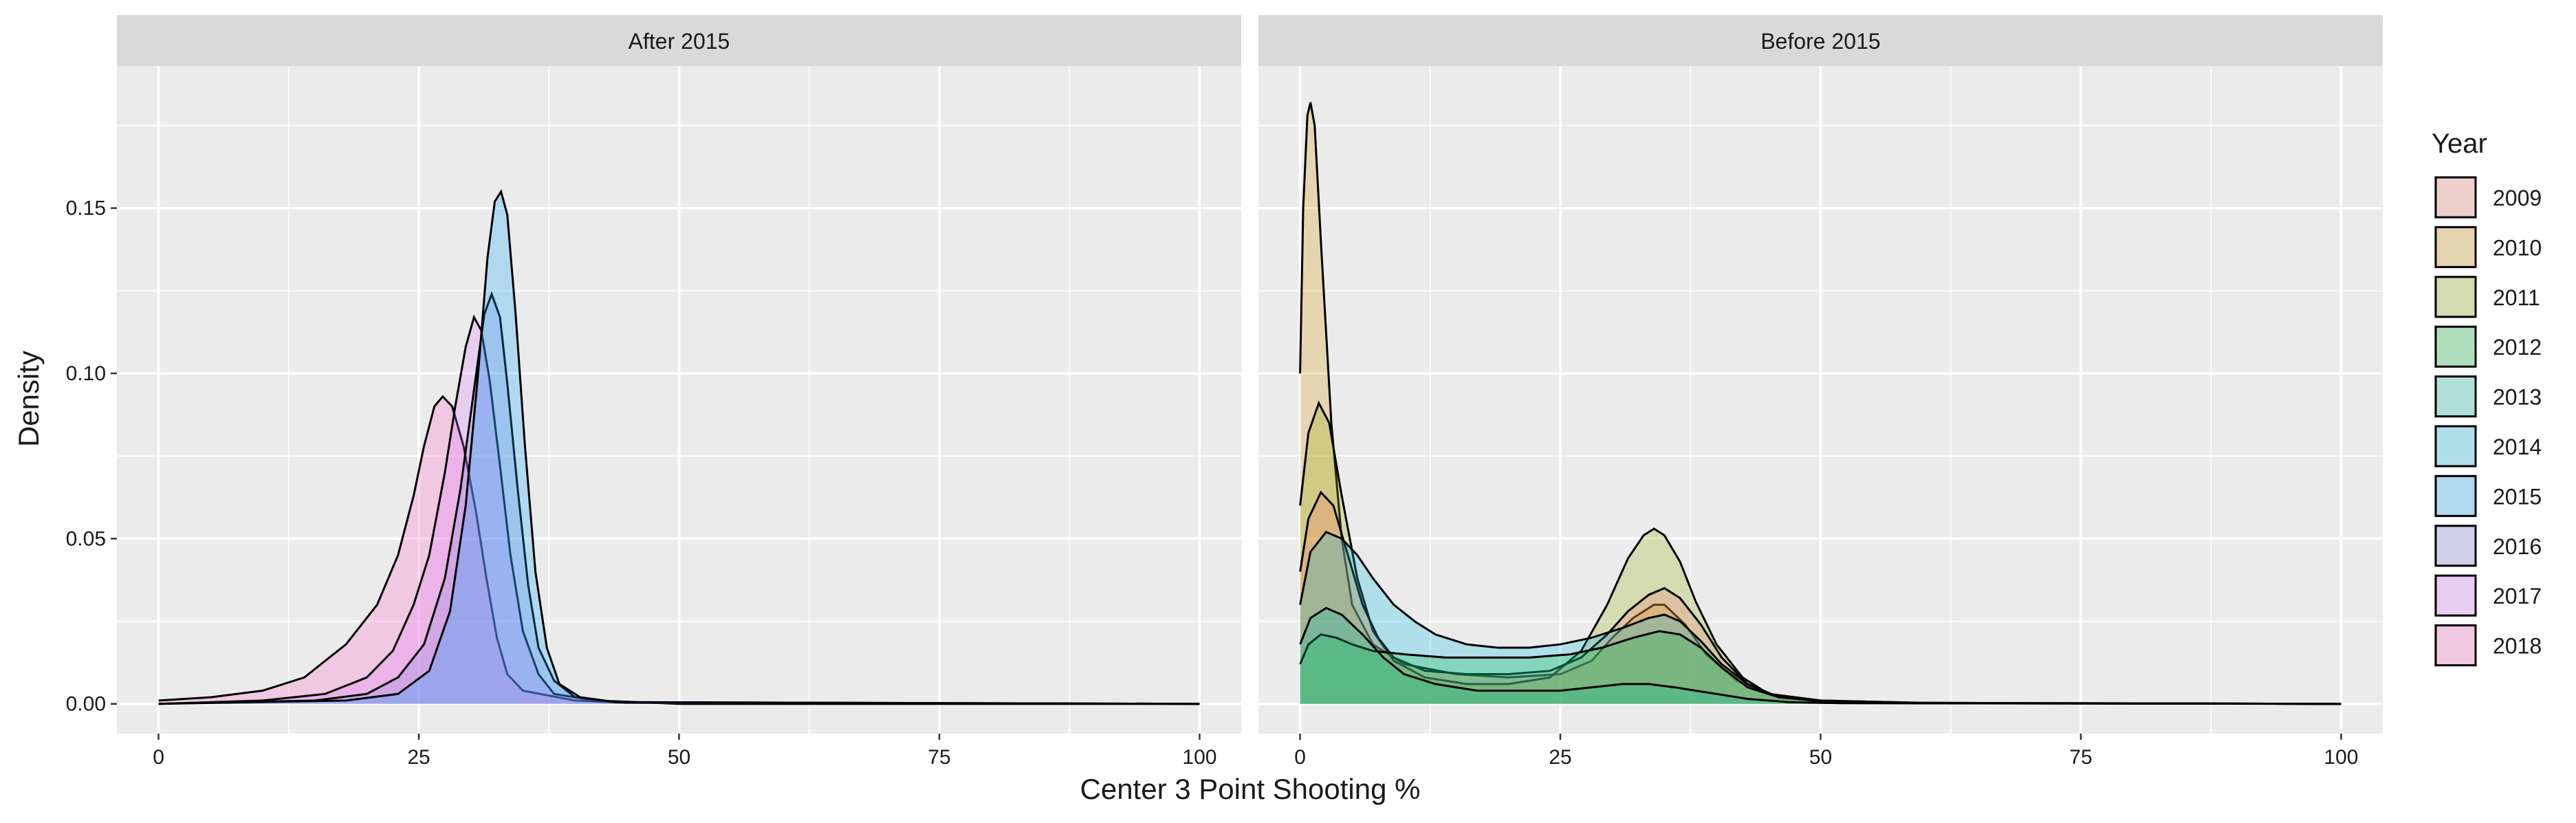  What do you see at coordinates (86, 705) in the screenshot?
I see `y-tick-label: 0.00` at bounding box center [86, 705].